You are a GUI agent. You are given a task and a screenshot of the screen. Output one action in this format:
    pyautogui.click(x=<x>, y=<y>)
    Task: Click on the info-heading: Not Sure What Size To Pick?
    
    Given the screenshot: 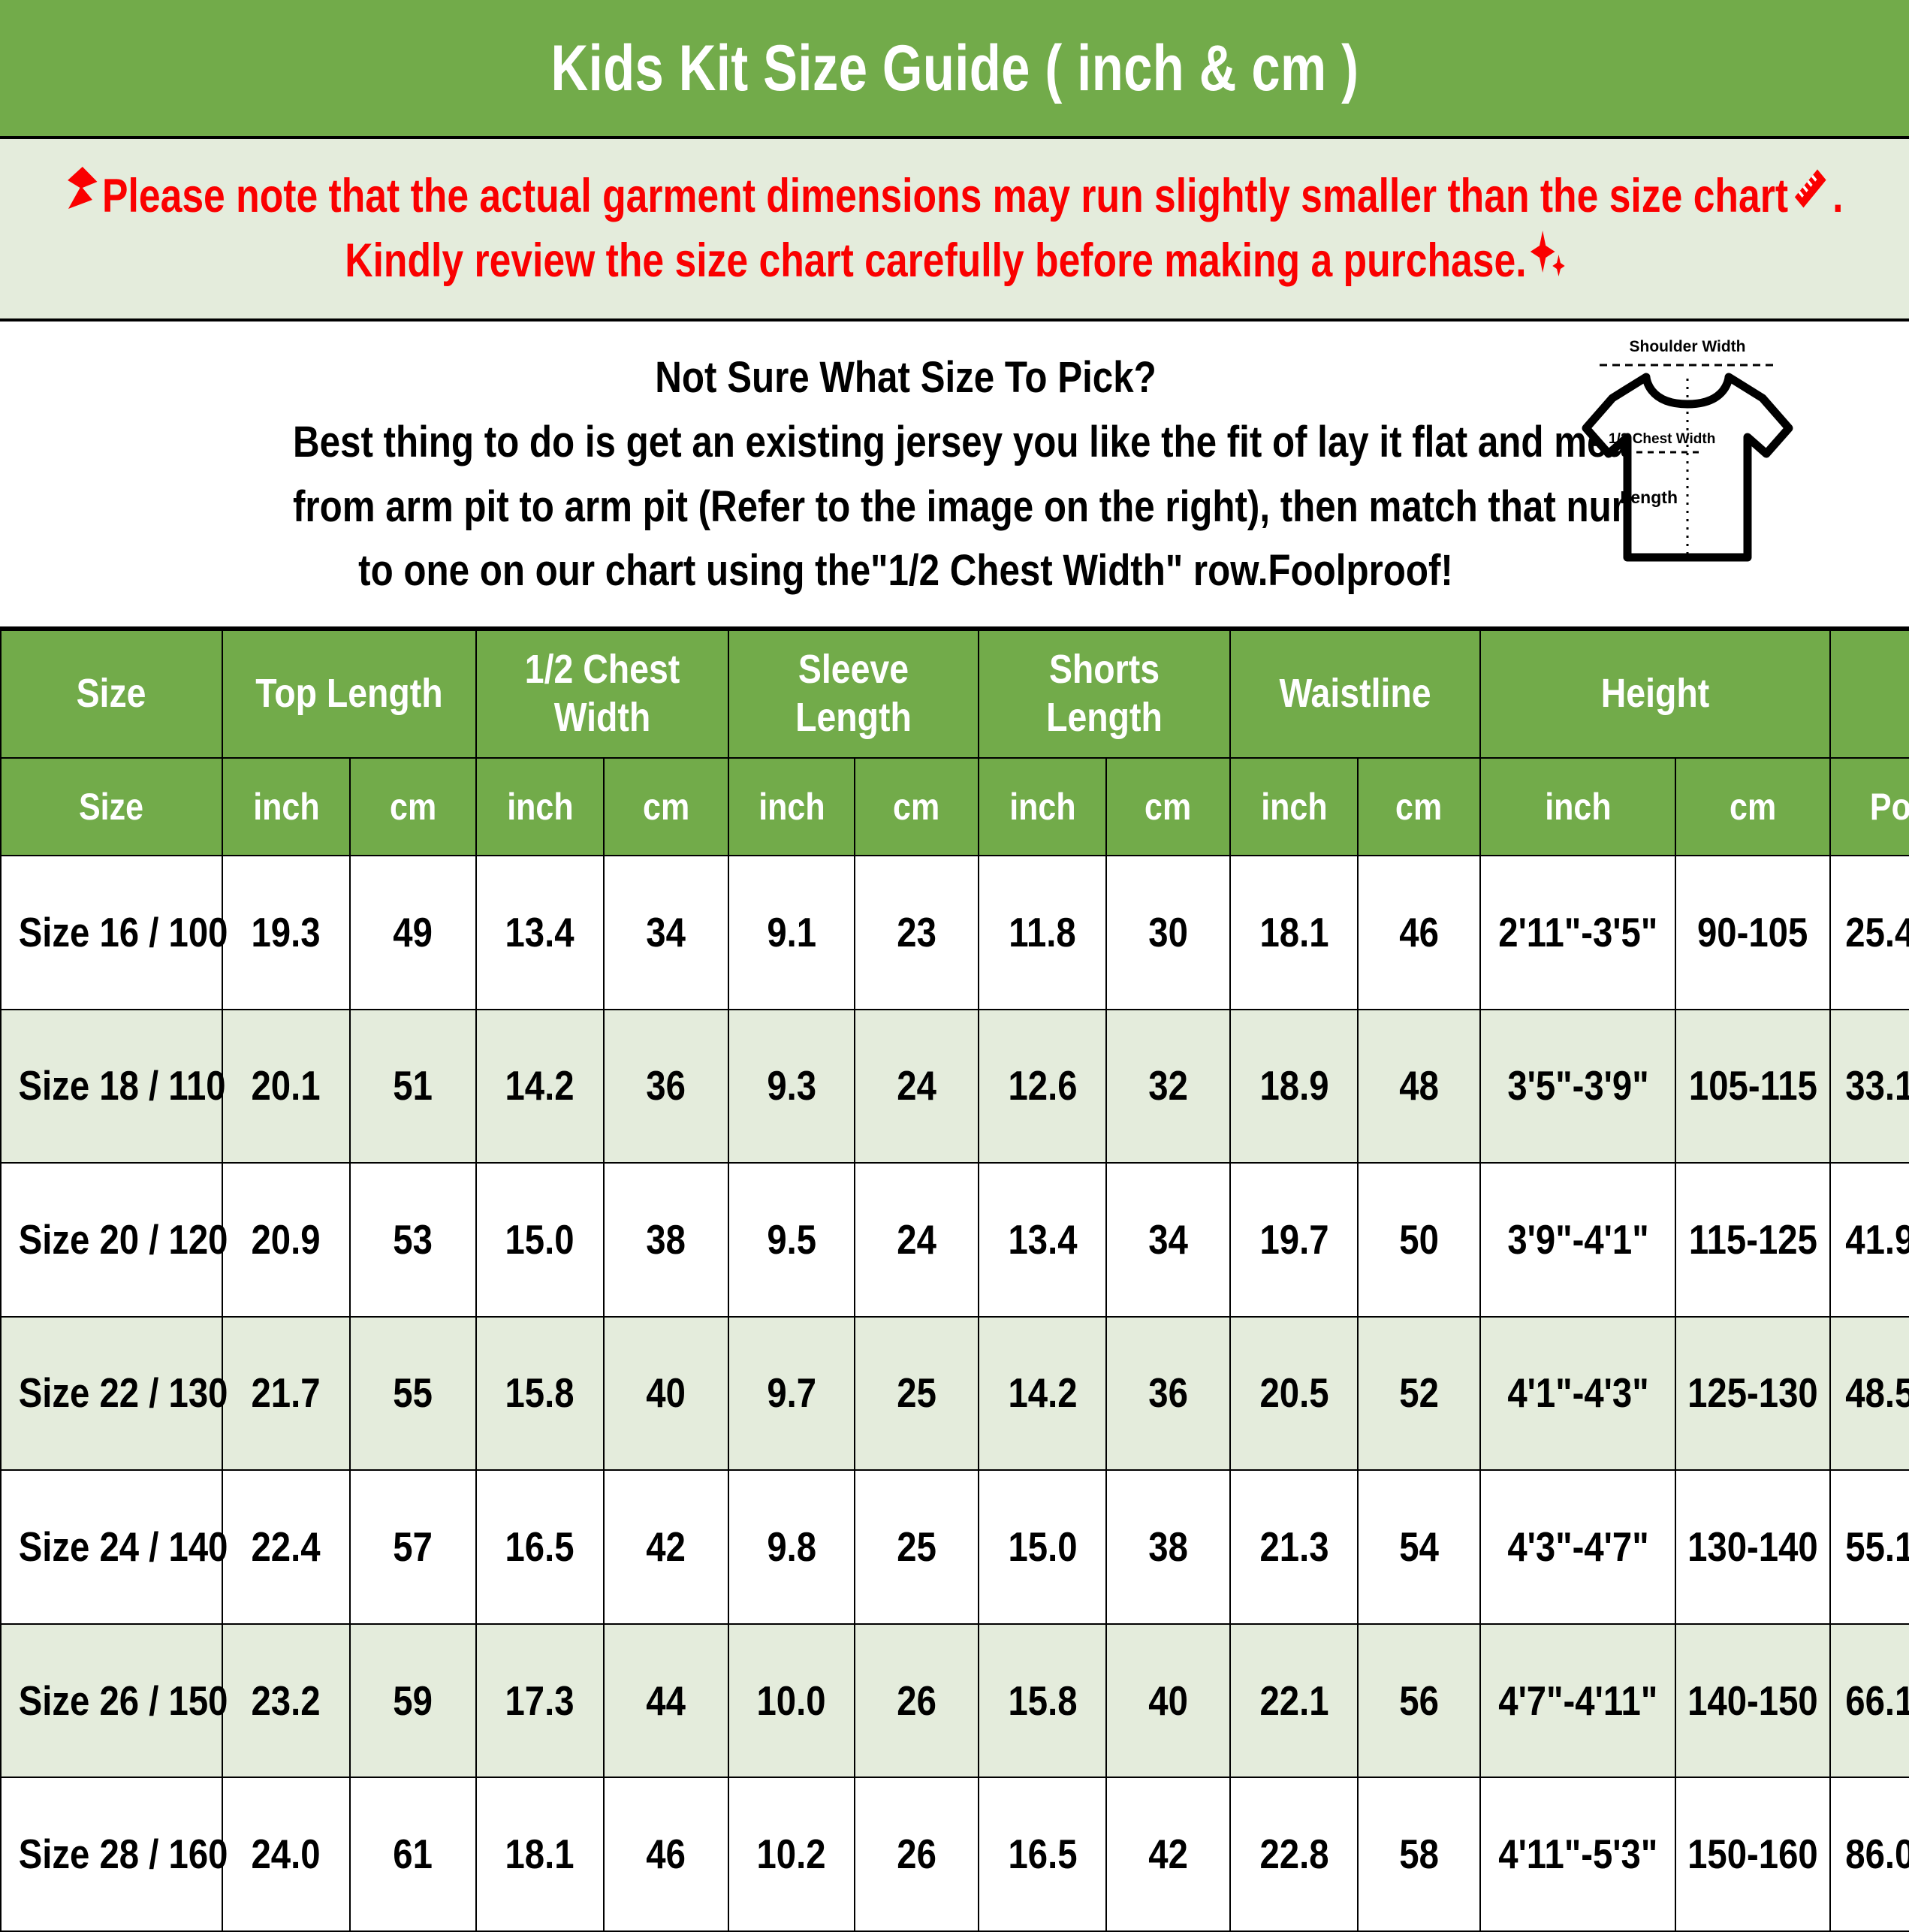 What is the action you would take?
    pyautogui.click(x=906, y=377)
    